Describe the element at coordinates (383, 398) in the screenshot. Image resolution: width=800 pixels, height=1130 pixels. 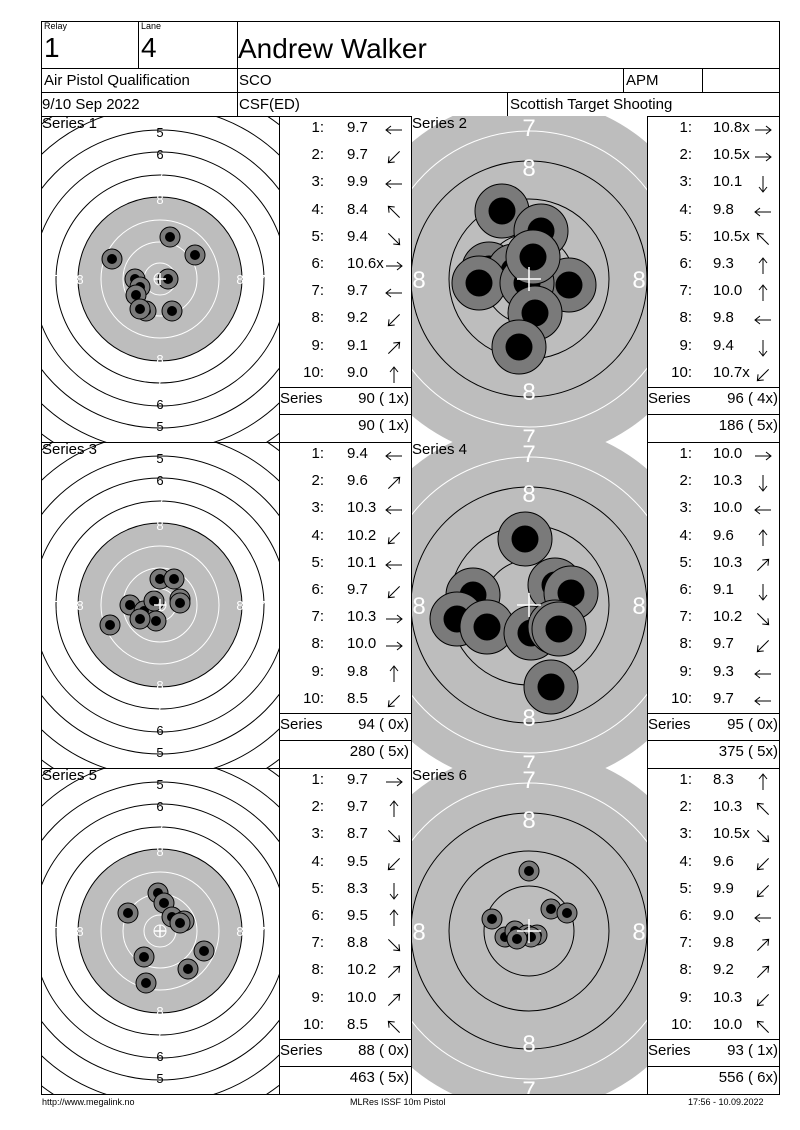
I see `series-total: 90 ( 1x)` at that location.